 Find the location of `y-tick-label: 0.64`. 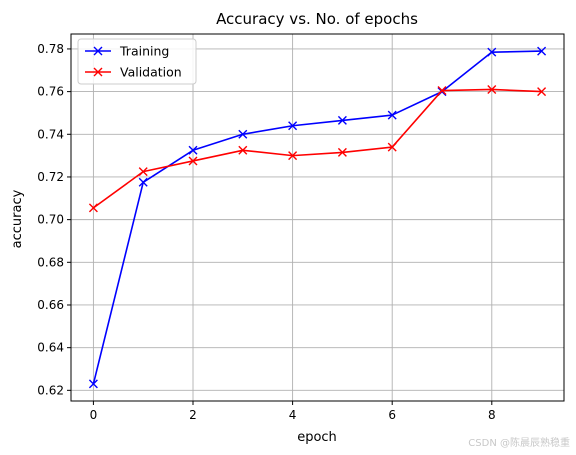

y-tick-label: 0.64 is located at coordinates (50, 348).